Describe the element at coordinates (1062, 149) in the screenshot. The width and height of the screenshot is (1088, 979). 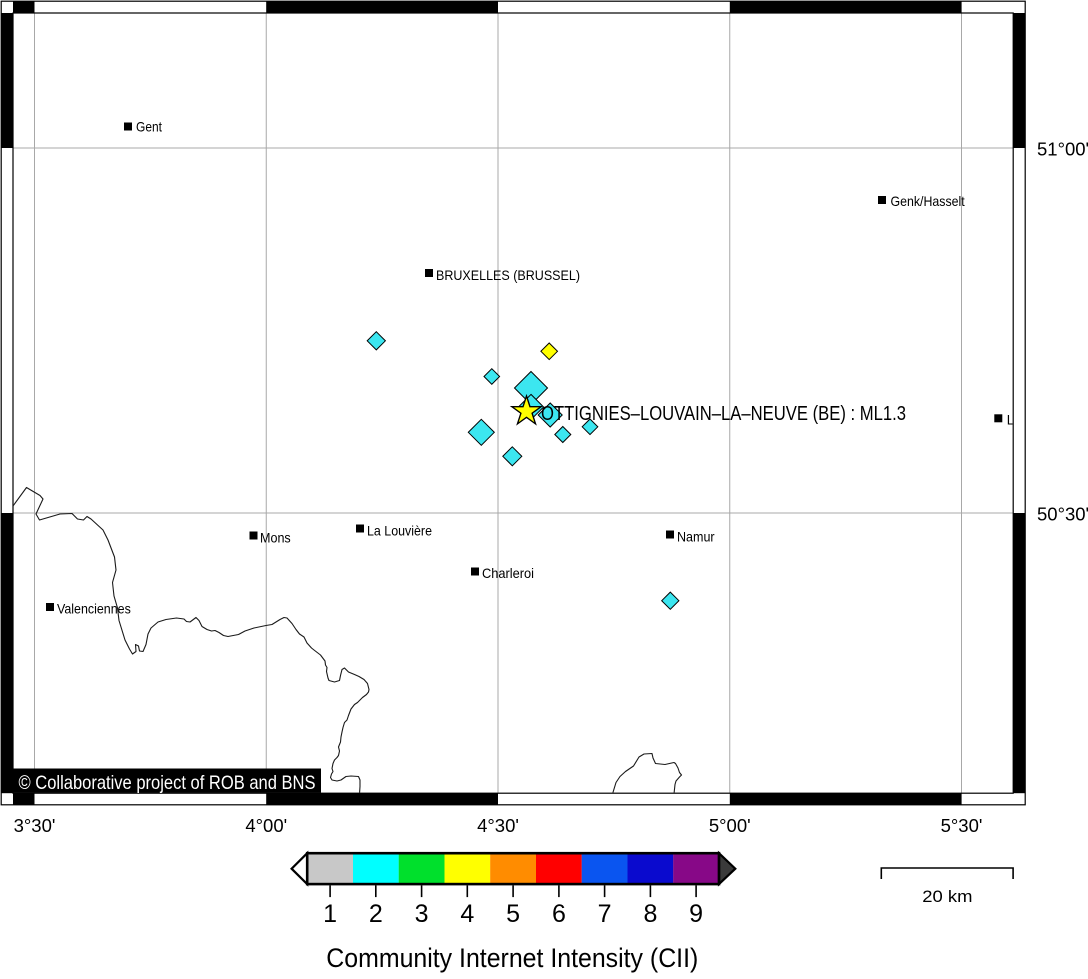
I see `svg-text: 51°00'` at that location.